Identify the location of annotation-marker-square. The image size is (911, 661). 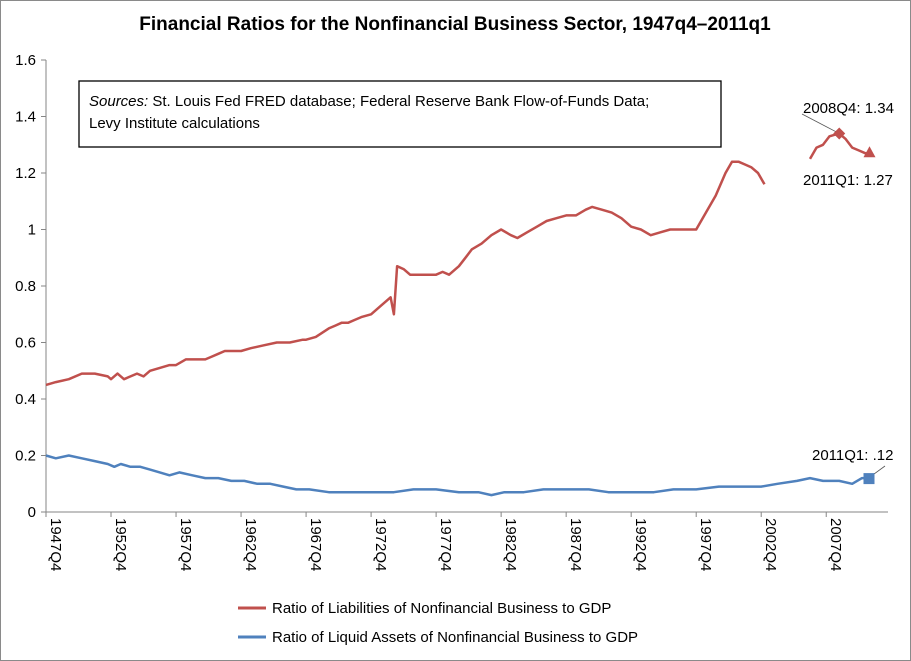
(869, 479).